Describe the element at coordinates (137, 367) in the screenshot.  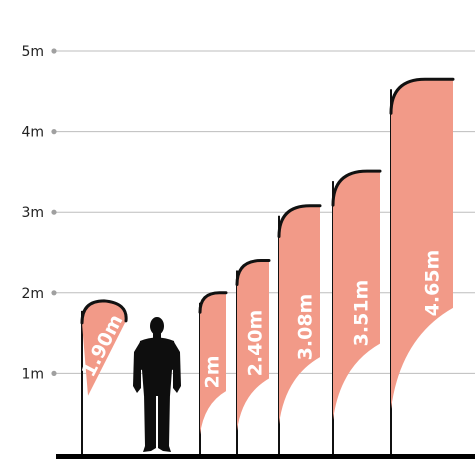
I see `person-left-arm` at that location.